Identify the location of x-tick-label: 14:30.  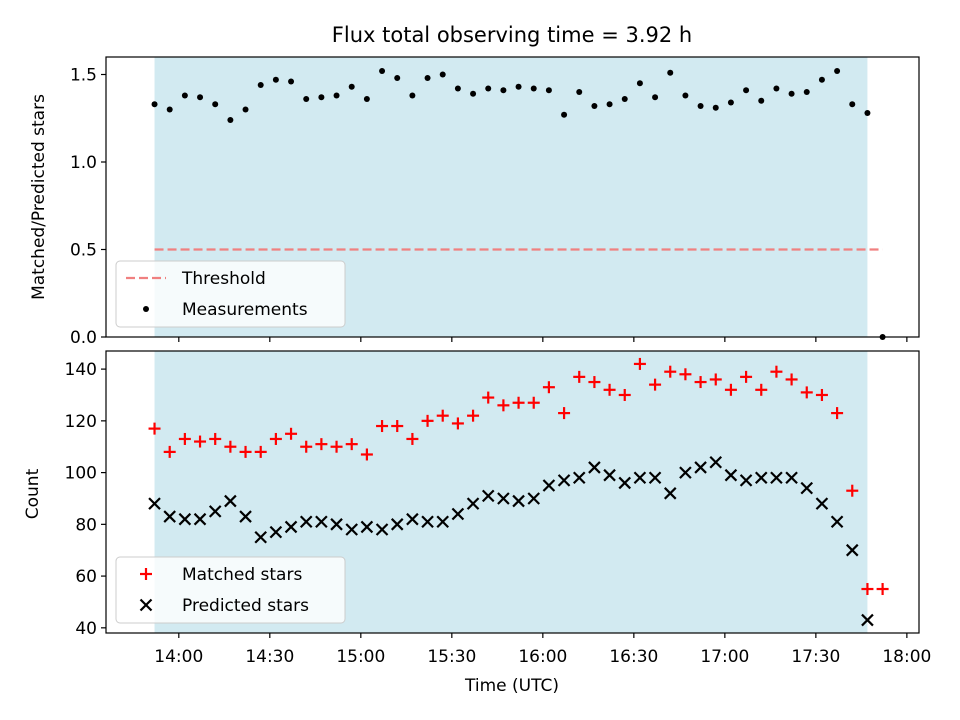
(269, 657).